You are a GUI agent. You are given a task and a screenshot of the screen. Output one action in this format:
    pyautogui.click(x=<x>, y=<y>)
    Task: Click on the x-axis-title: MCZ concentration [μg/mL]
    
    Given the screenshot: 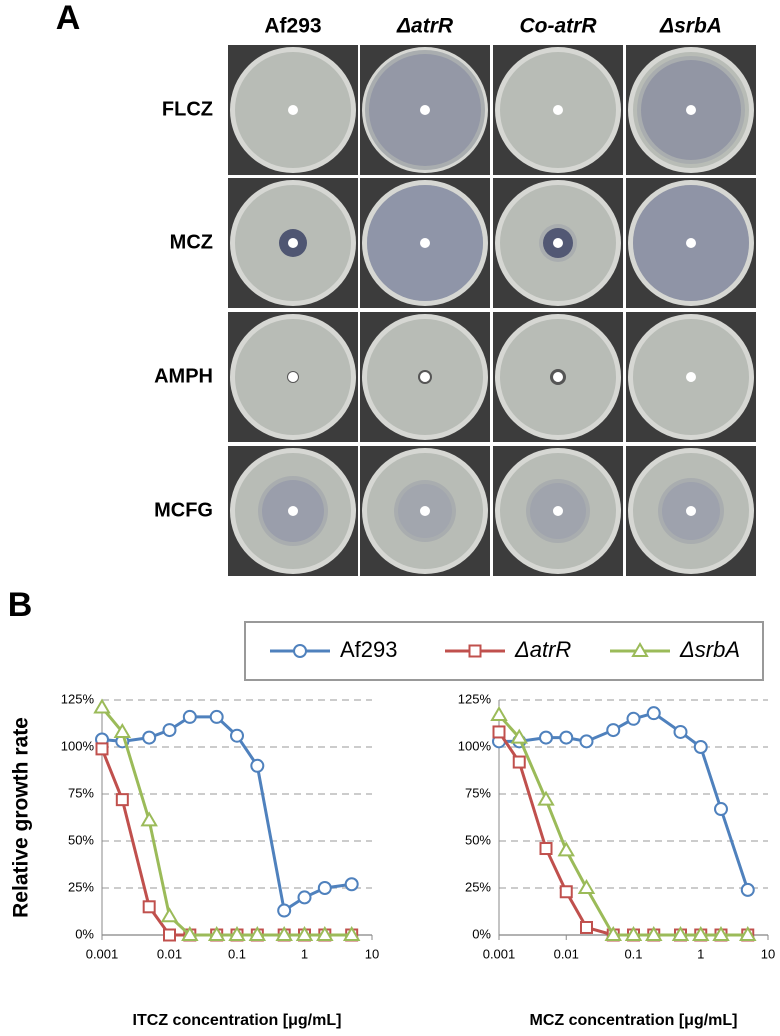 What is the action you would take?
    pyautogui.click(x=634, y=1020)
    